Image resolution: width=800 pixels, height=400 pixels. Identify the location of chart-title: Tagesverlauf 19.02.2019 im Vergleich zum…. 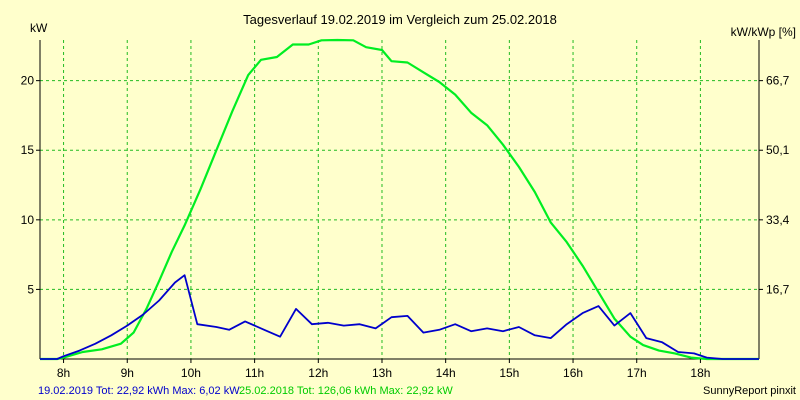
(400, 19).